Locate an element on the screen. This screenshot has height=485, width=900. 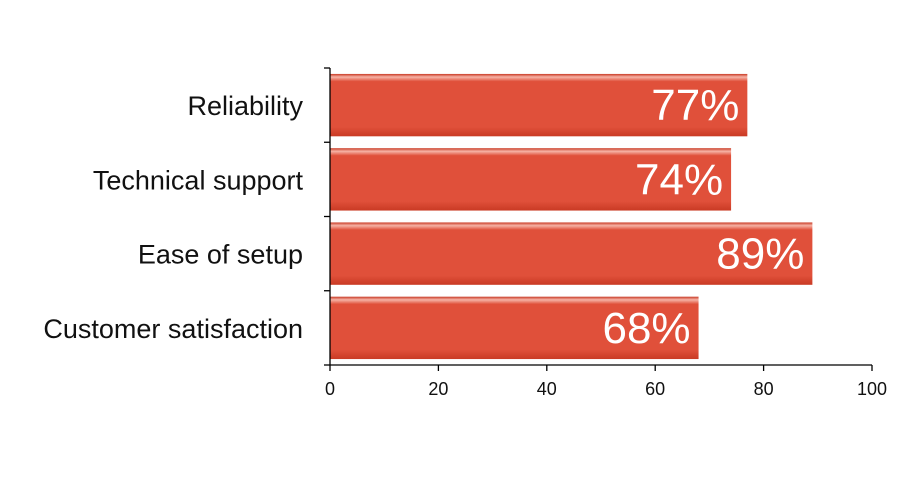
x-tick-label: 0 is located at coordinates (330, 389).